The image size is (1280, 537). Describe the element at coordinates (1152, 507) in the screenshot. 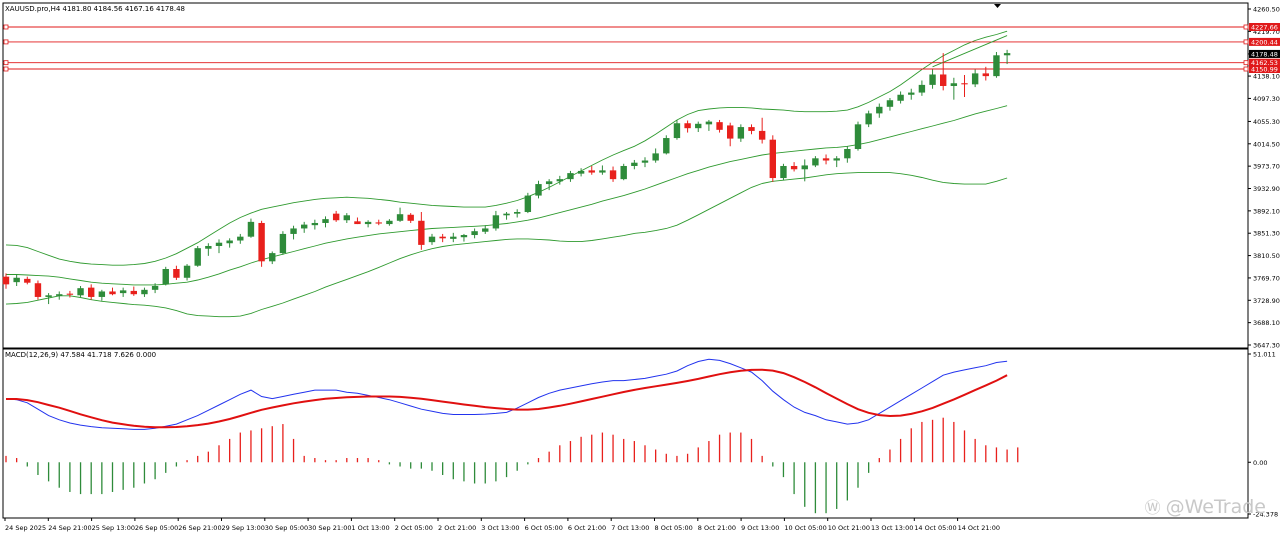

I see `watermark-logo-icon: Ⓦ` at that location.